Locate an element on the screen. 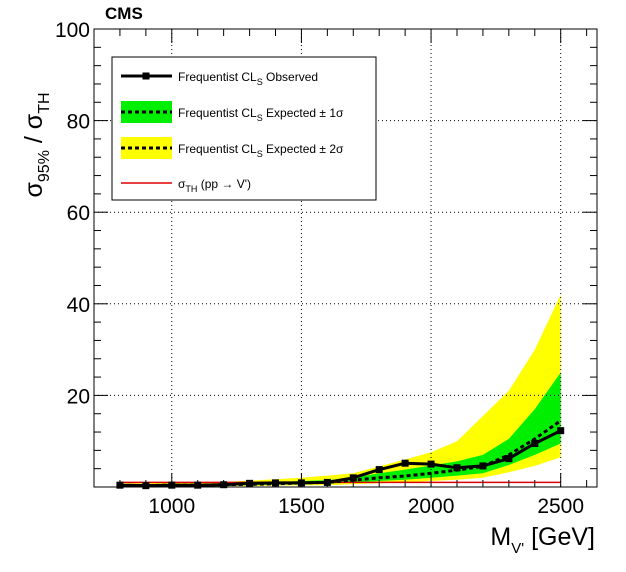  y-tick-label-60: 60 is located at coordinates (78, 213).